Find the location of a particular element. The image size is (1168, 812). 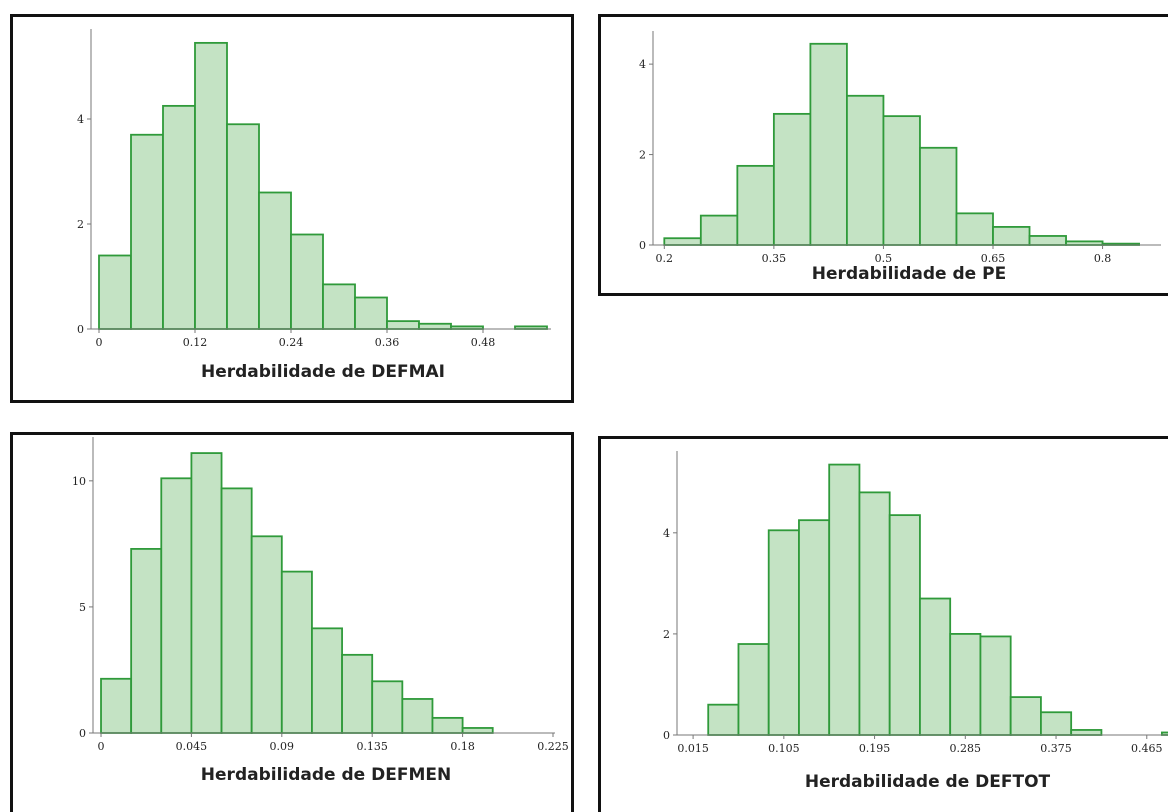

x-tick-label: 0.65 is located at coordinates (993, 258).